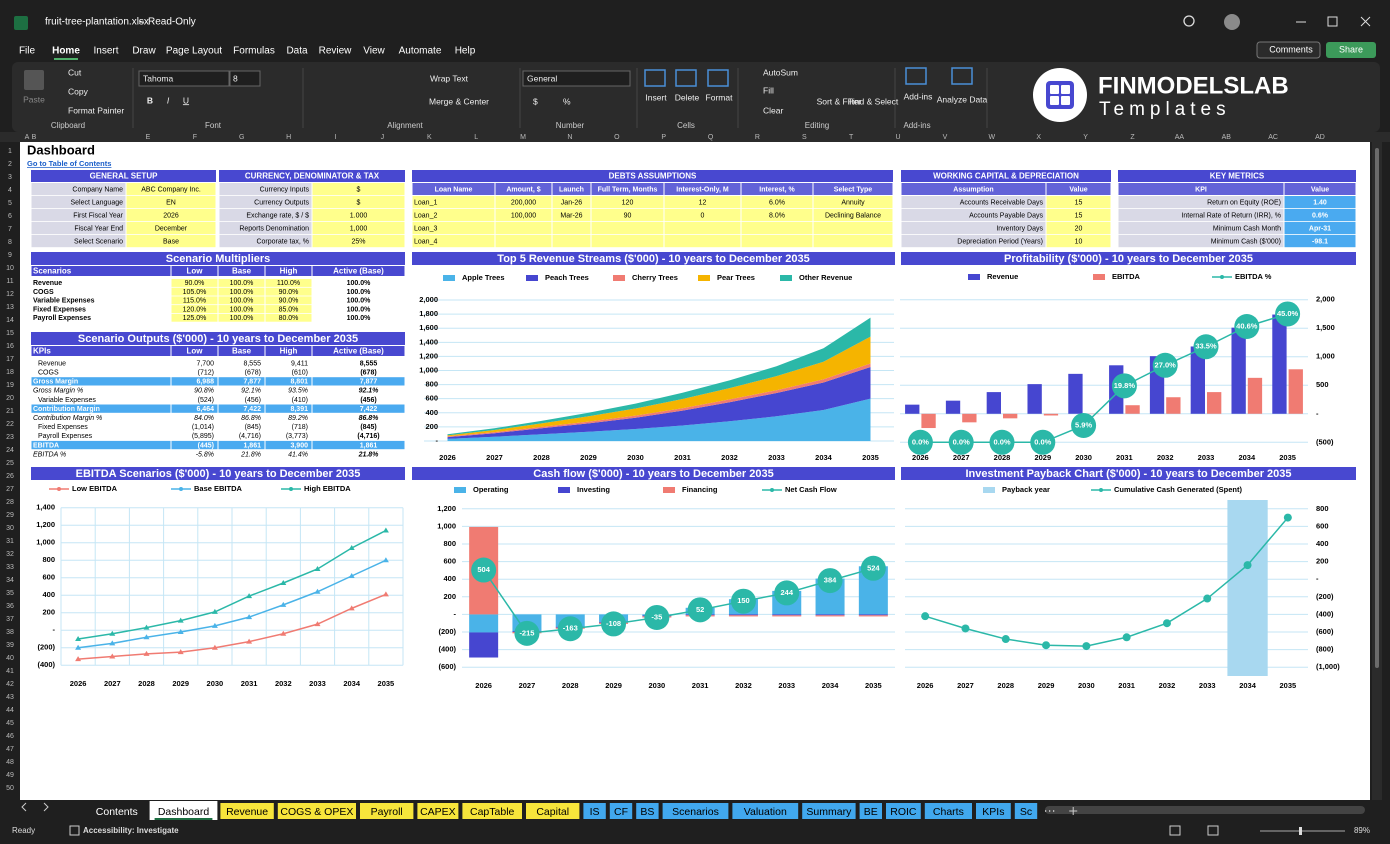  I want to click on sheet-tab-label: ROIC, so click(903, 812).